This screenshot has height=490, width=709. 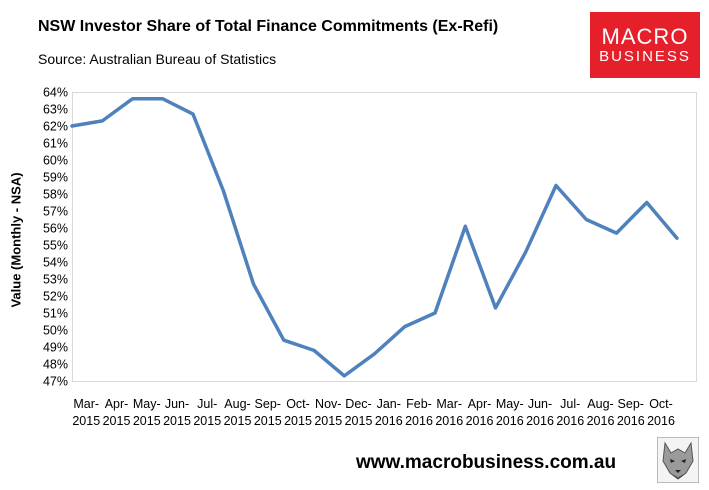 What do you see at coordinates (55, 110) in the screenshot?
I see `y-tick-label: 63%` at bounding box center [55, 110].